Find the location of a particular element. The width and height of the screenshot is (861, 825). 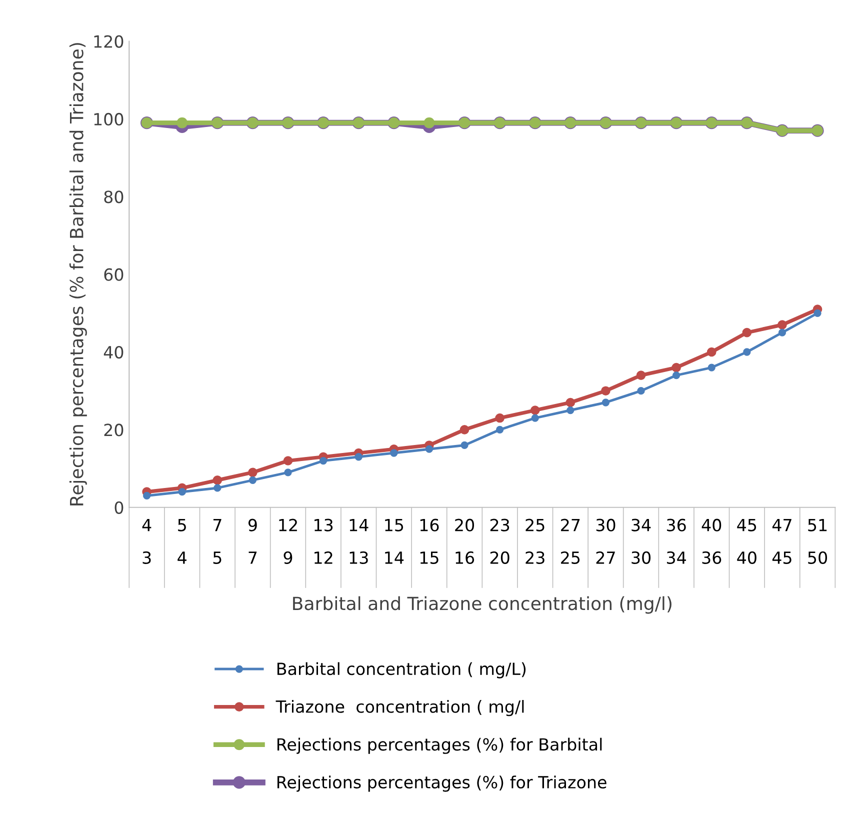

category-label: 15 14 is located at coordinates (394, 541).